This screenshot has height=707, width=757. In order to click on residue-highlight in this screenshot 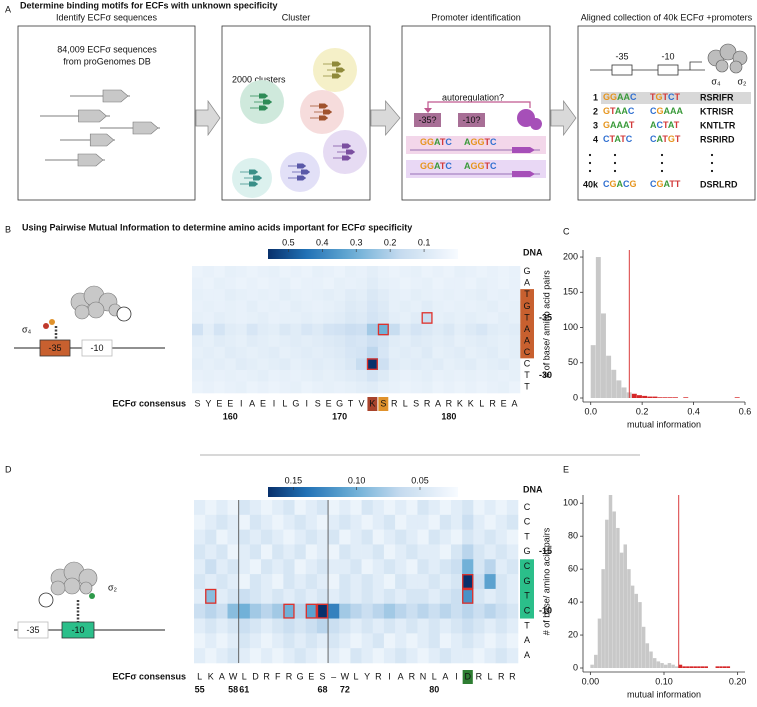, I will do `click(467, 677)`.